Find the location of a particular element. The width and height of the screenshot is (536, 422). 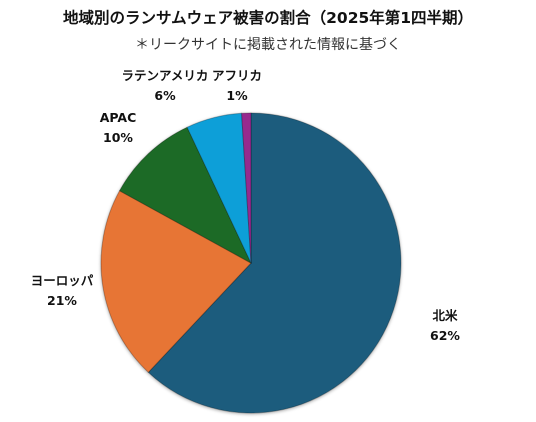

slice-label-3: ラテンアメリカ is located at coordinates (165, 75).